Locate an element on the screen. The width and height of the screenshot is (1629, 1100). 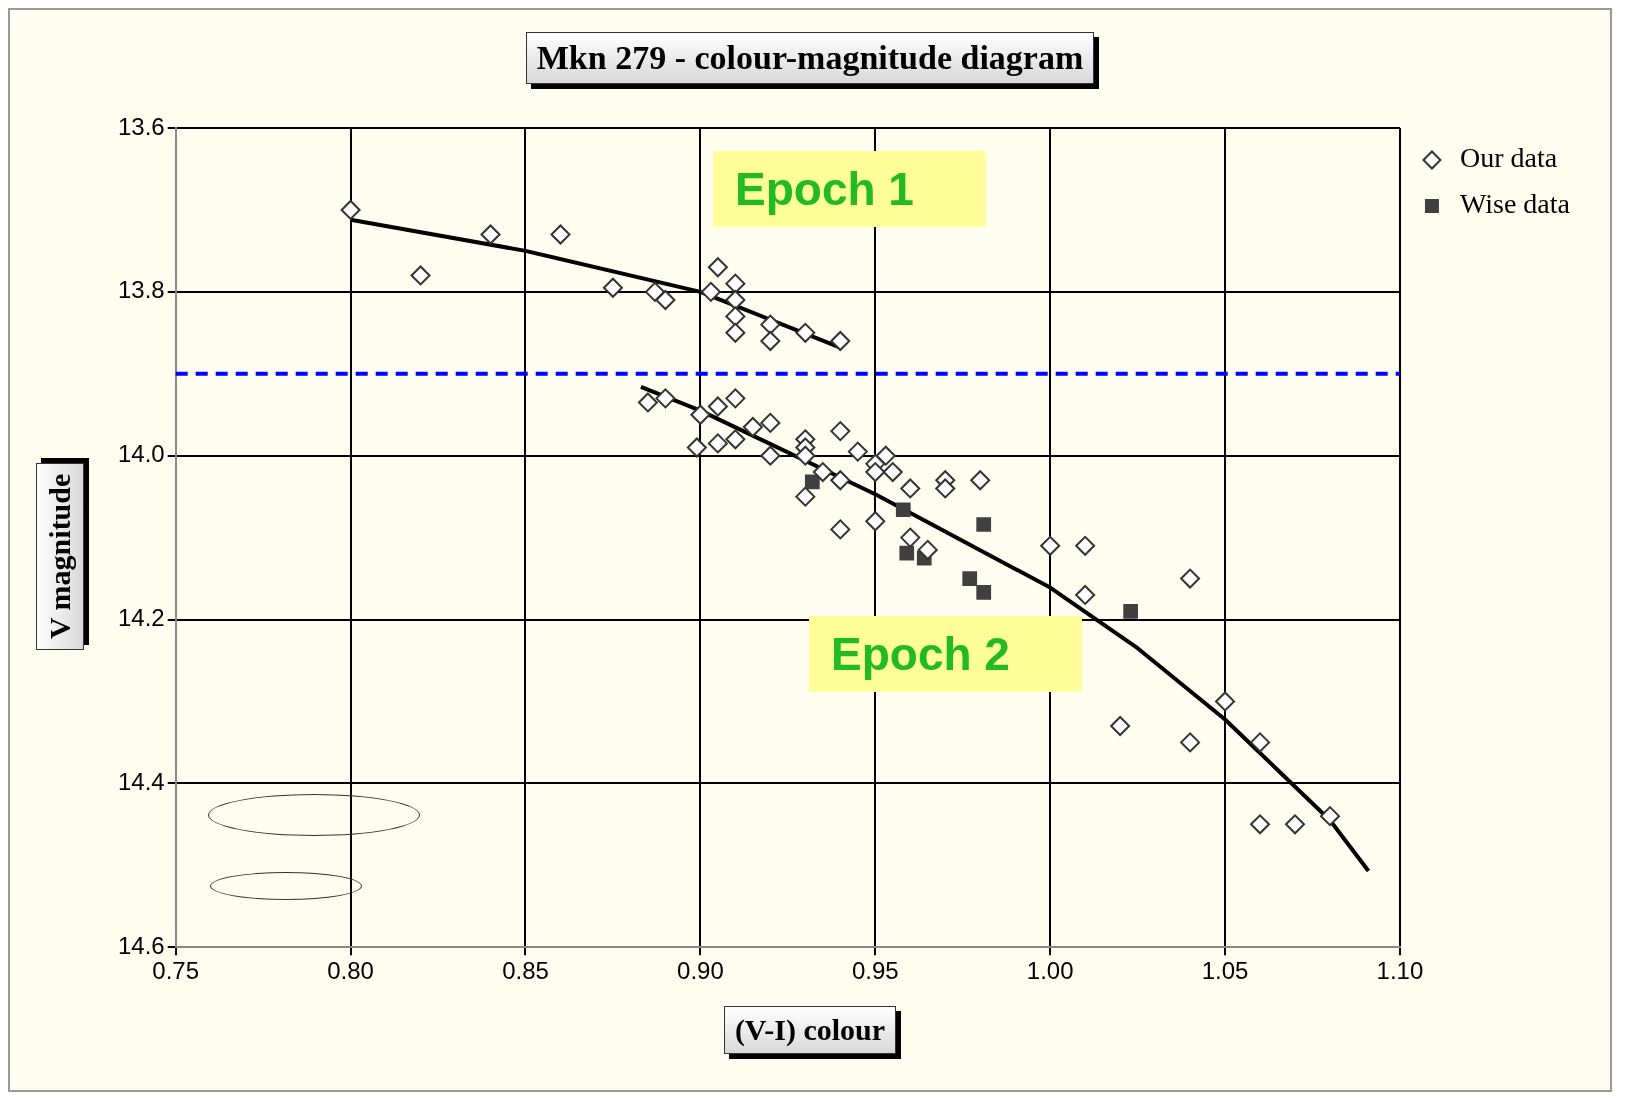
x-tick-label: 1.05 is located at coordinates (1225, 971).